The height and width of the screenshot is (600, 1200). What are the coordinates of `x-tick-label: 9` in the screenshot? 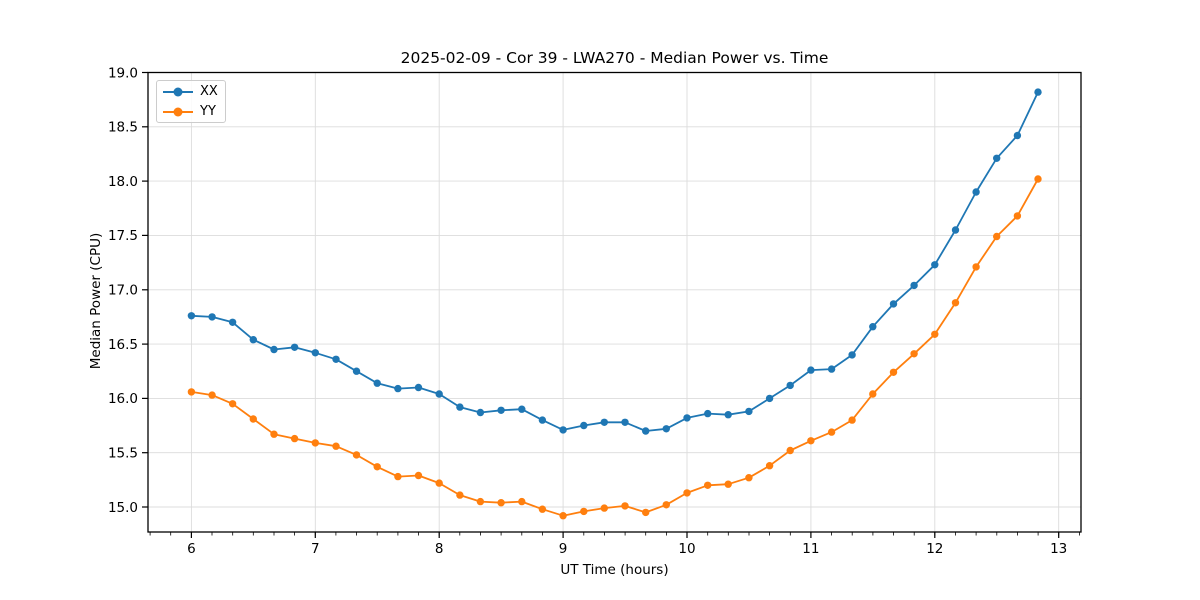 It's located at (563, 549).